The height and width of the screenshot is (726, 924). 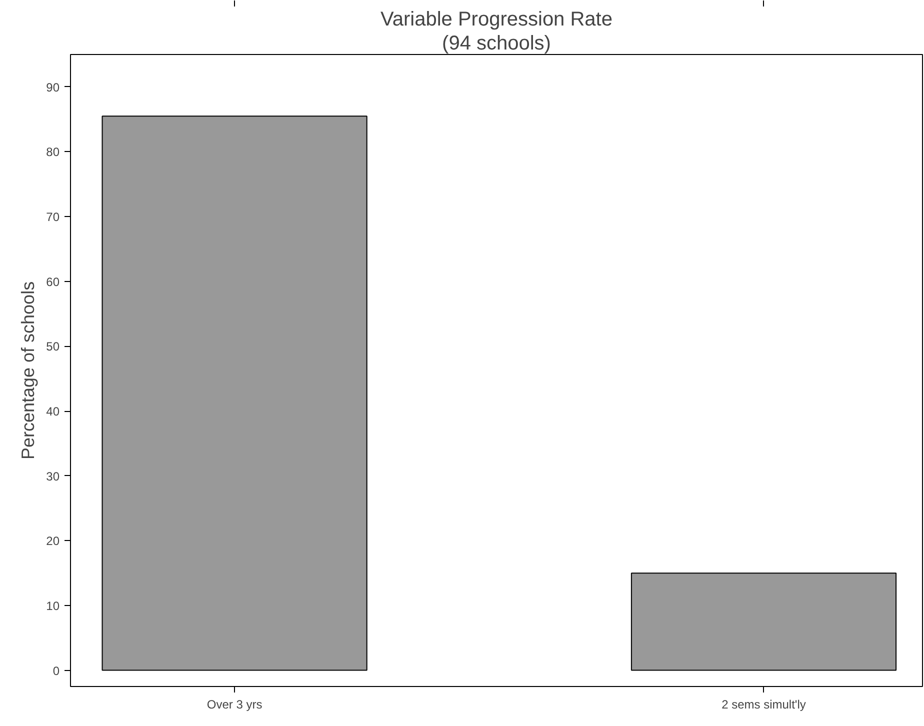 What do you see at coordinates (56, 671) in the screenshot?
I see `y-tick-label: 0` at bounding box center [56, 671].